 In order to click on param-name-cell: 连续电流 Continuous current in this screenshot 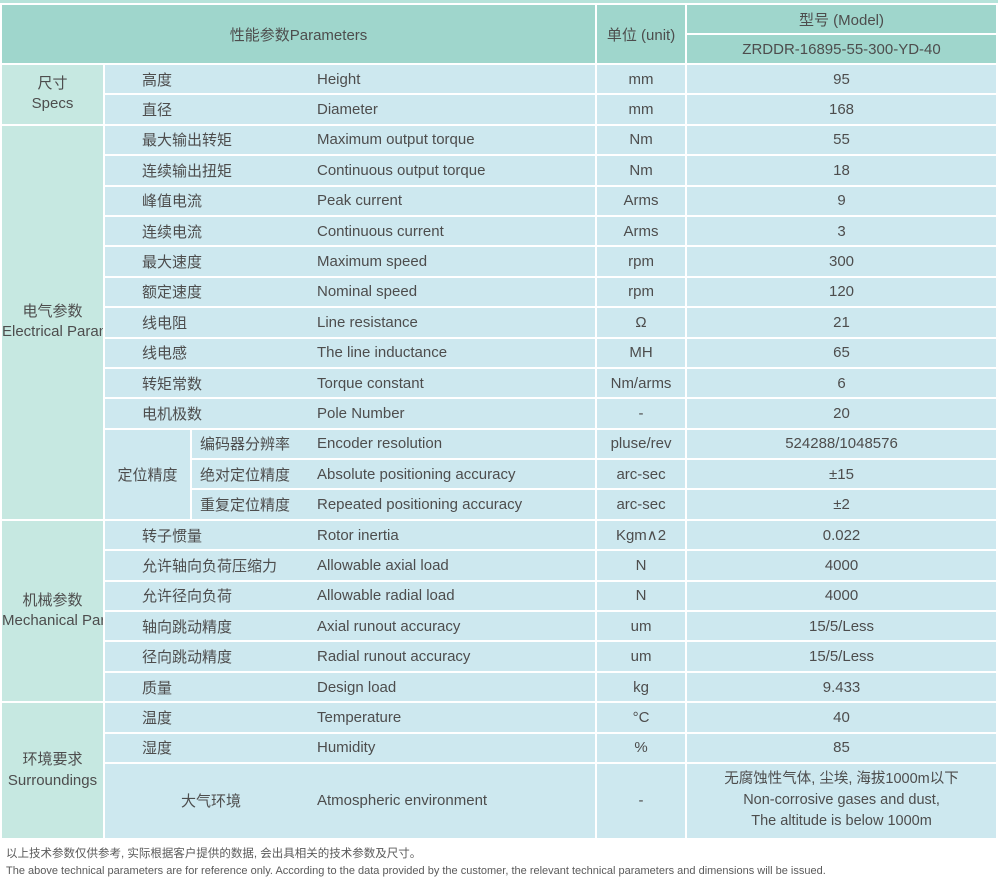, I will do `click(350, 231)`.